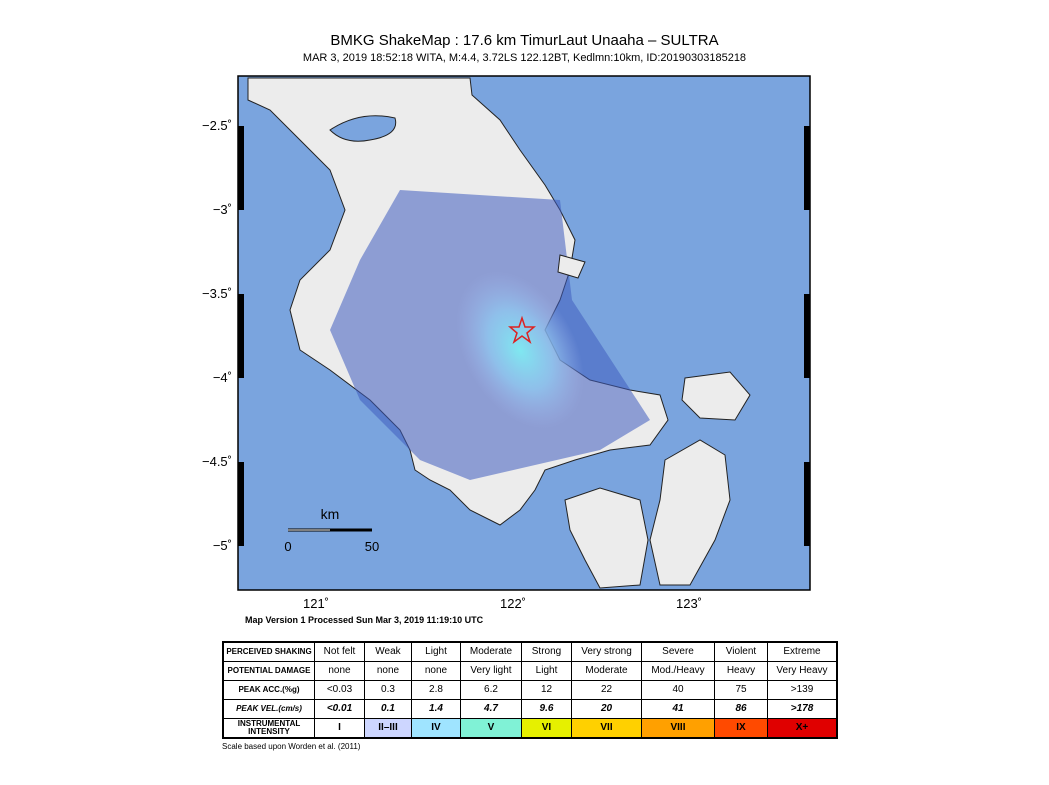 The width and height of the screenshot is (1049, 785). What do you see at coordinates (268, 651) in the screenshot?
I see `legend-header: PERCEIVED SHAKING` at bounding box center [268, 651].